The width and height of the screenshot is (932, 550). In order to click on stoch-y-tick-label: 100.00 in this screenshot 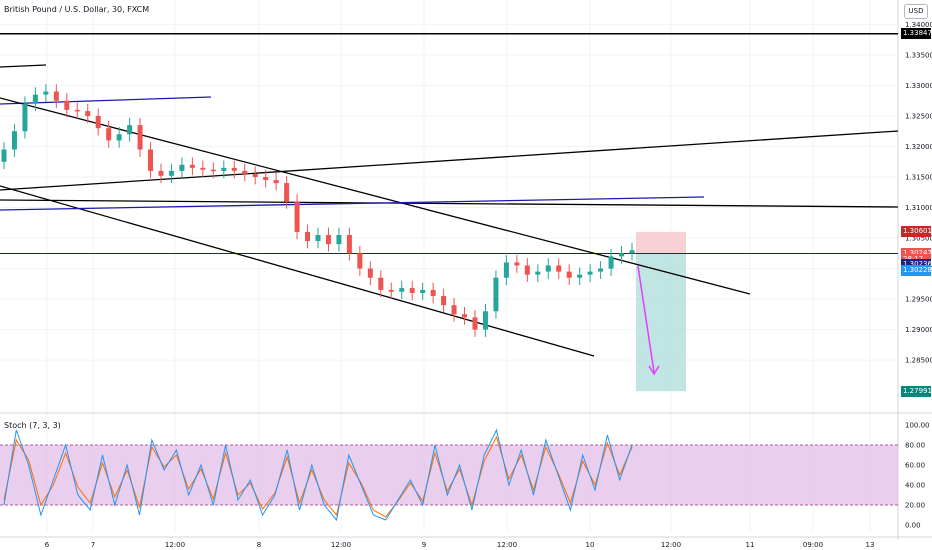, I will do `click(917, 426)`.